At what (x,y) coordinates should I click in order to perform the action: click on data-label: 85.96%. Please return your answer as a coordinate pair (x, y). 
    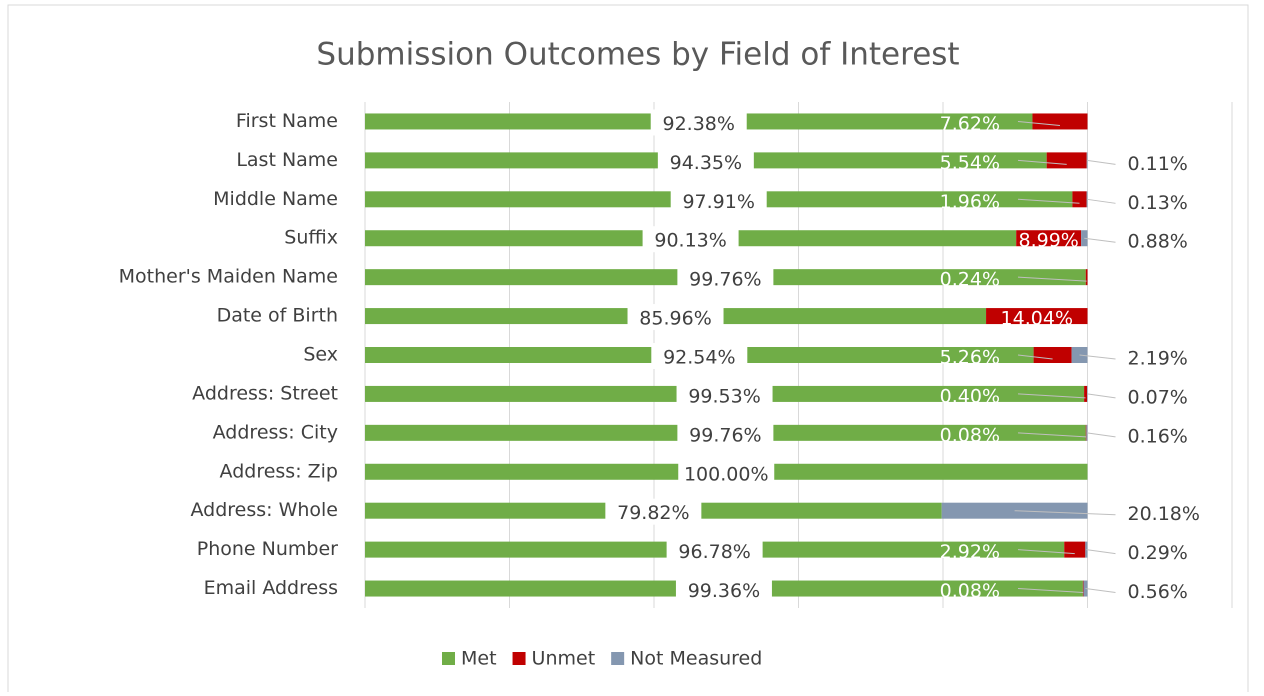
    Looking at the image, I should click on (675, 319).